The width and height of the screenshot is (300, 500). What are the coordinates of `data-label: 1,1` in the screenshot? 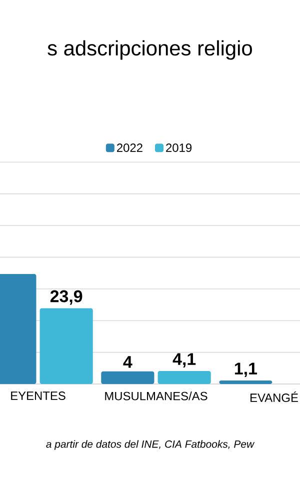 It's located at (245, 369).